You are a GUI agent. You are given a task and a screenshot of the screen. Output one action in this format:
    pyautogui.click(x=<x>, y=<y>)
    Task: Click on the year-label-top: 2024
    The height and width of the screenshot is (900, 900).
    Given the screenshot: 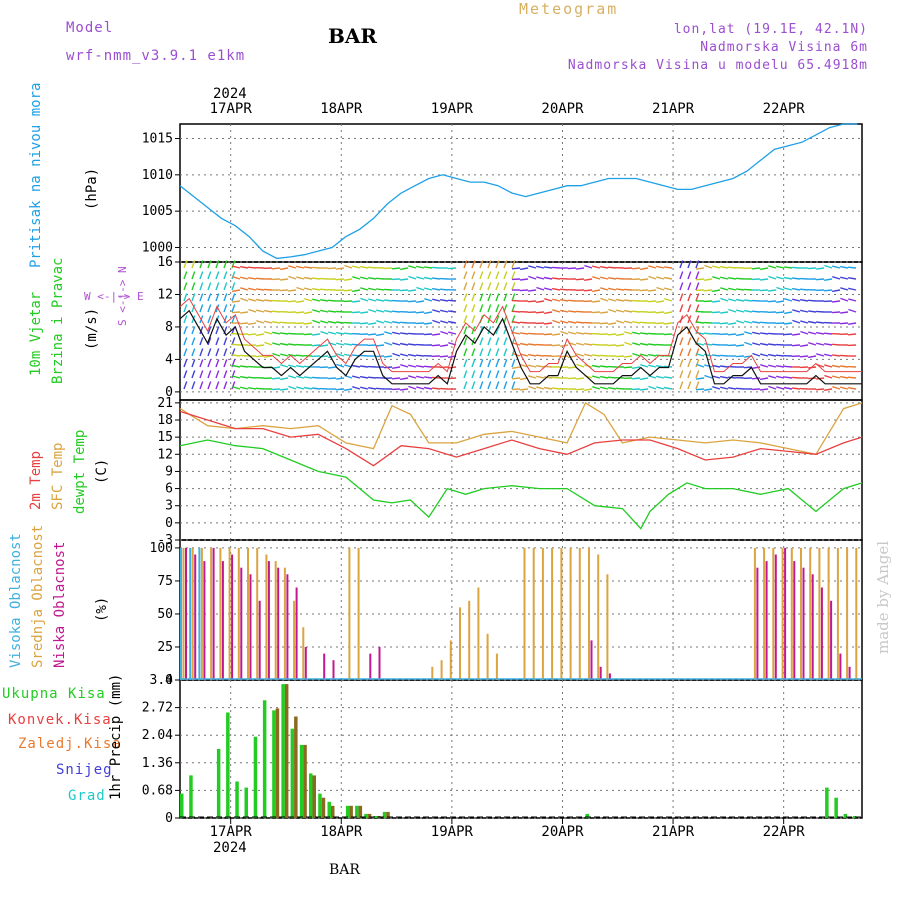 What is the action you would take?
    pyautogui.click(x=230, y=94)
    